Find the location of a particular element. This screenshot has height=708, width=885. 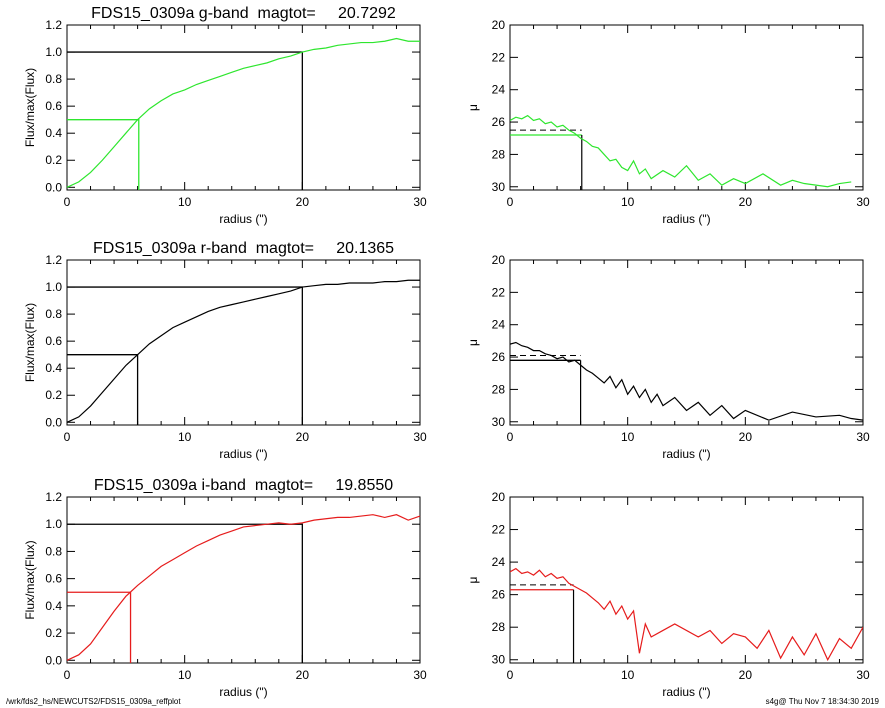

panel-5-ytick-label: 1.2 is located at coordinates (53, 497).